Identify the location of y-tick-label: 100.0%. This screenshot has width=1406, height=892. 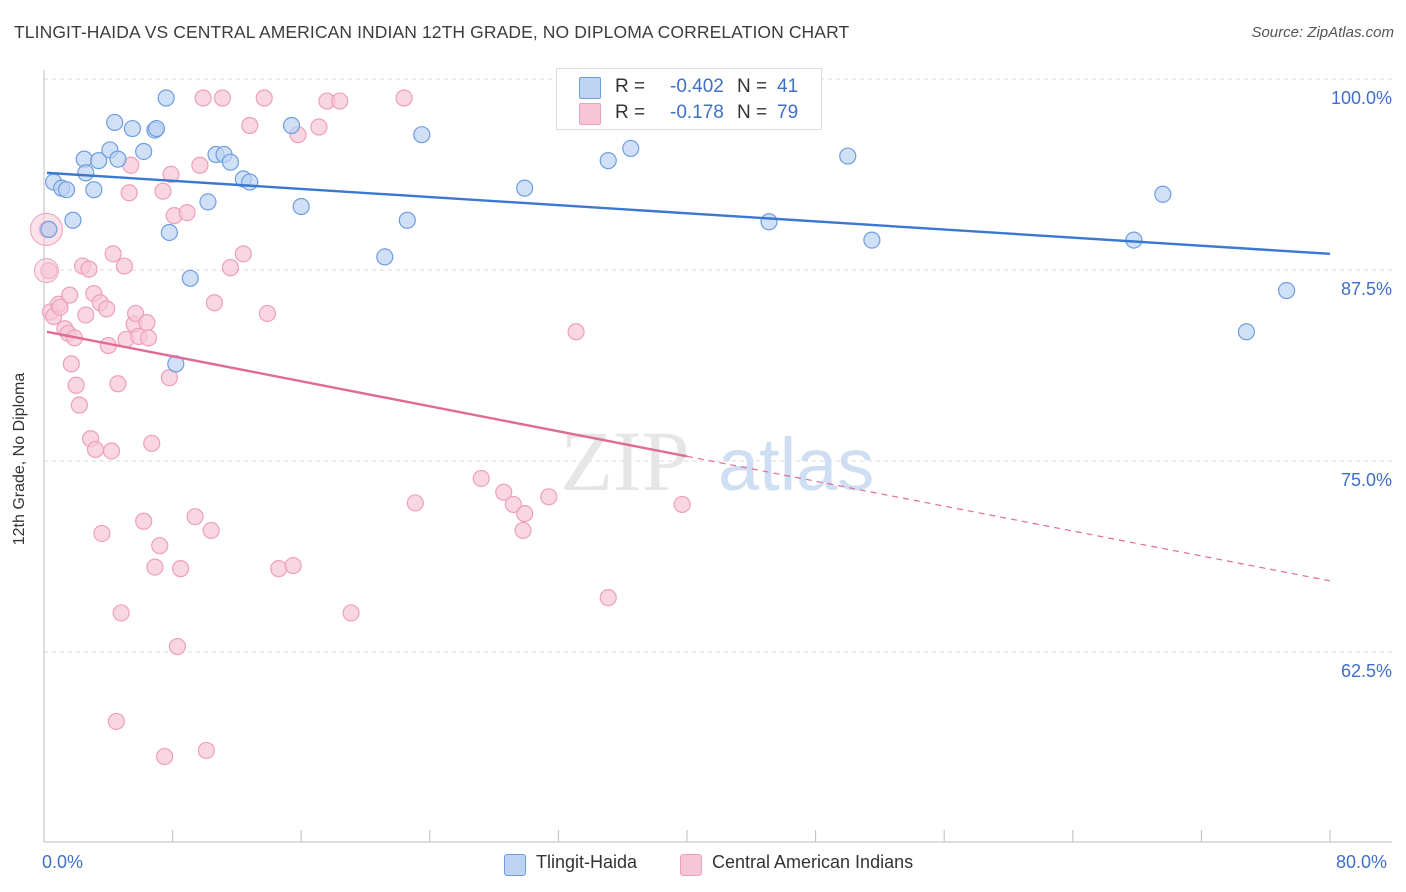
(1361, 98).